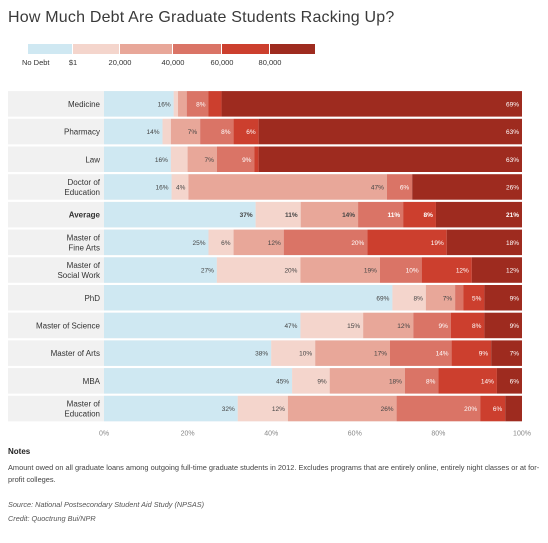 This screenshot has height=543, width=548. What do you see at coordinates (353, 326) in the screenshot?
I see `data-label: 15%` at bounding box center [353, 326].